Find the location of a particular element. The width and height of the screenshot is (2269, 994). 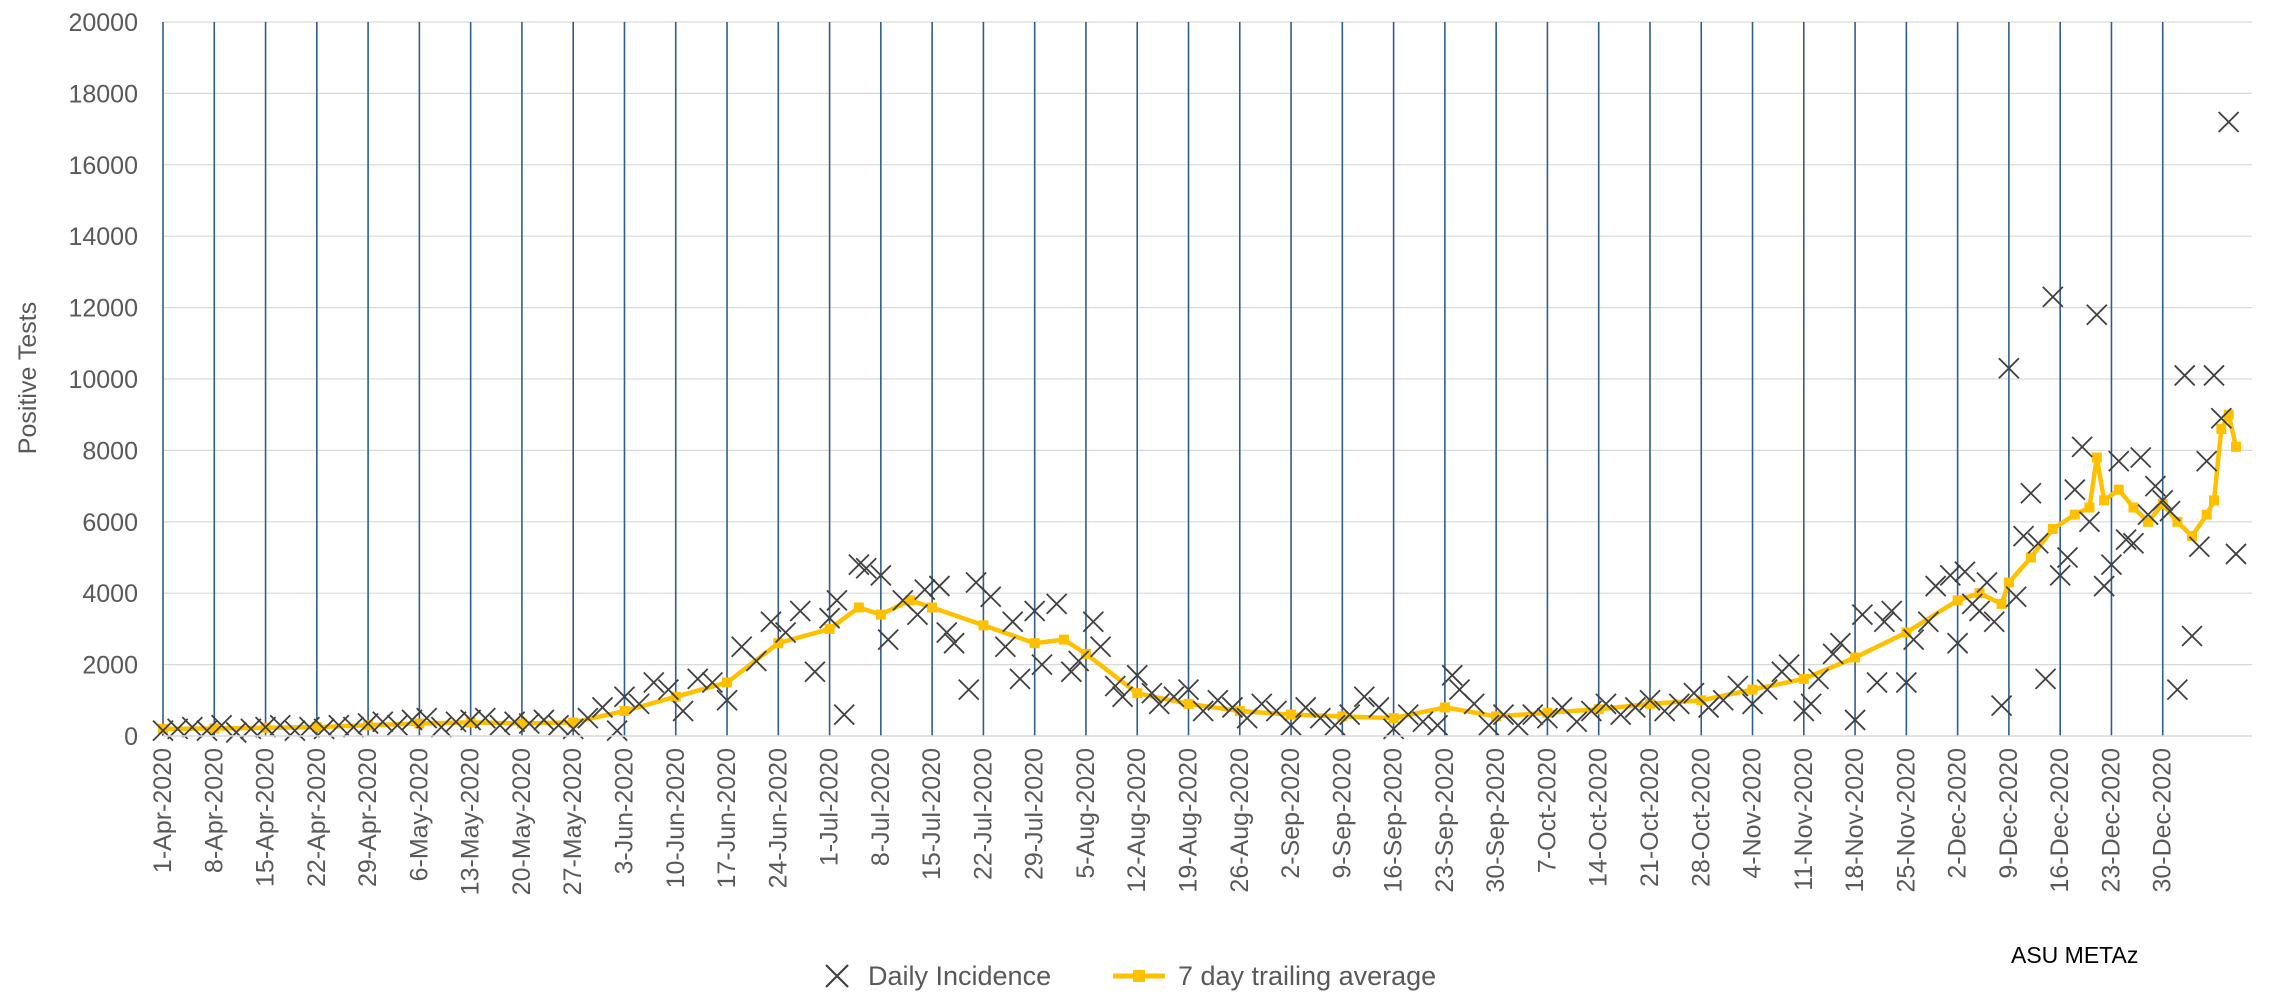

x-tick-label: 29-Apr-2020 is located at coordinates (368, 817).